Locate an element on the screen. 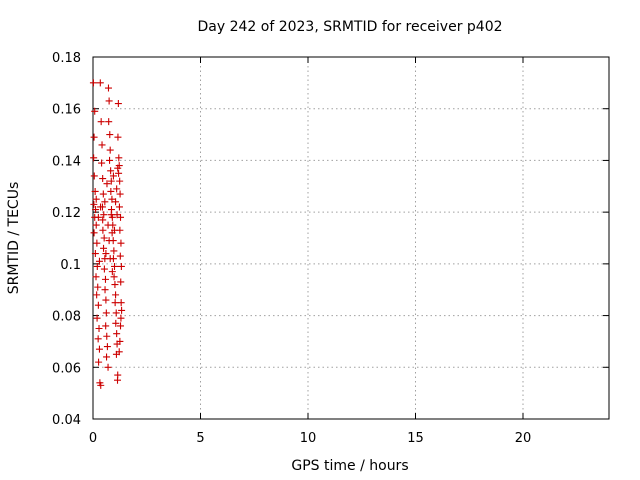  y-tick-label: 0.08 is located at coordinates (66, 317).